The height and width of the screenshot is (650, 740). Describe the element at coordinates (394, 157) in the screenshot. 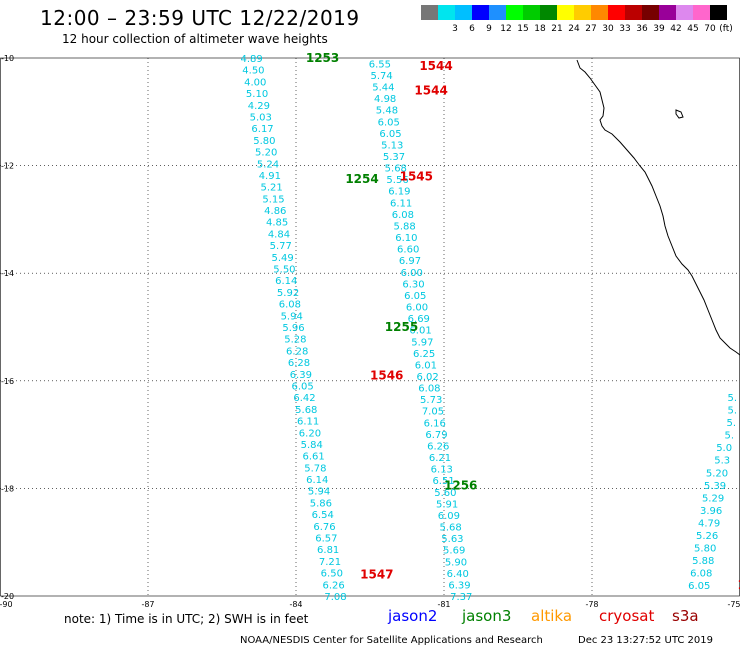

I see `wave-height-value: 5.37` at that location.